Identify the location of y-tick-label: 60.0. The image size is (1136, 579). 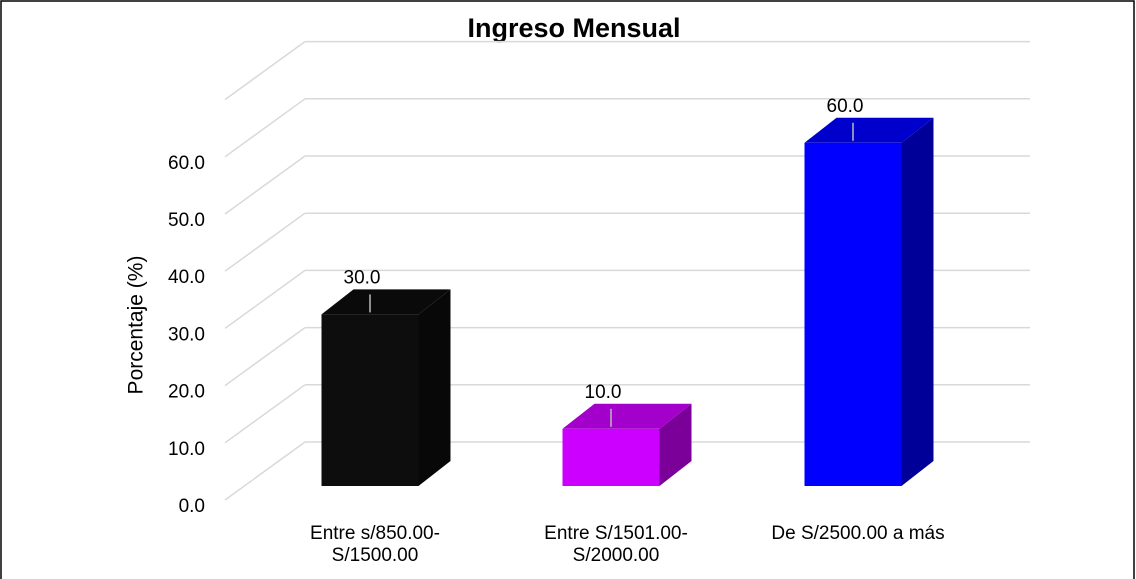
(186, 163).